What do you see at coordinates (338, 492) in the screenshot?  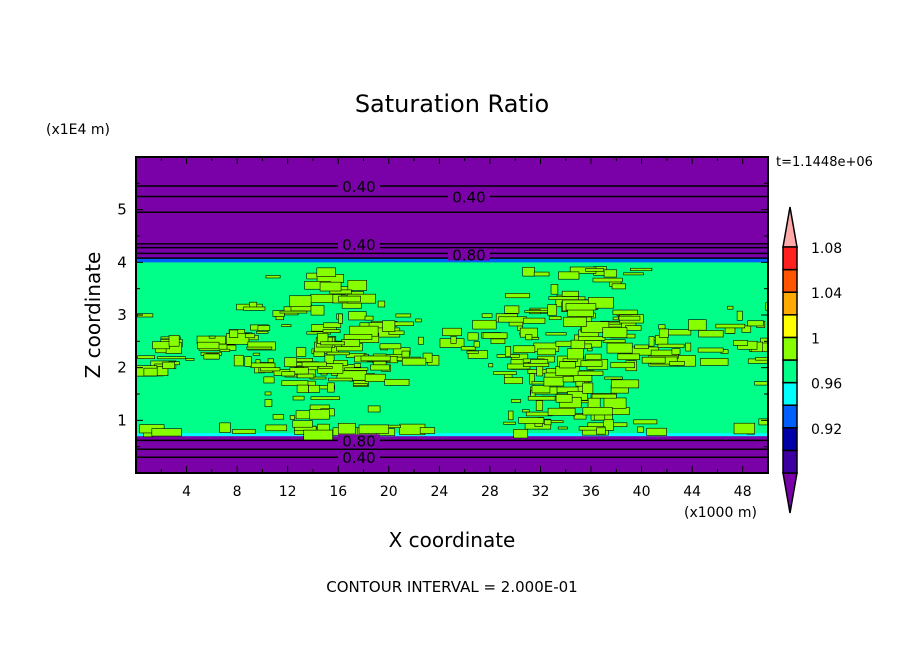 I see `x-tick-label: 16` at bounding box center [338, 492].